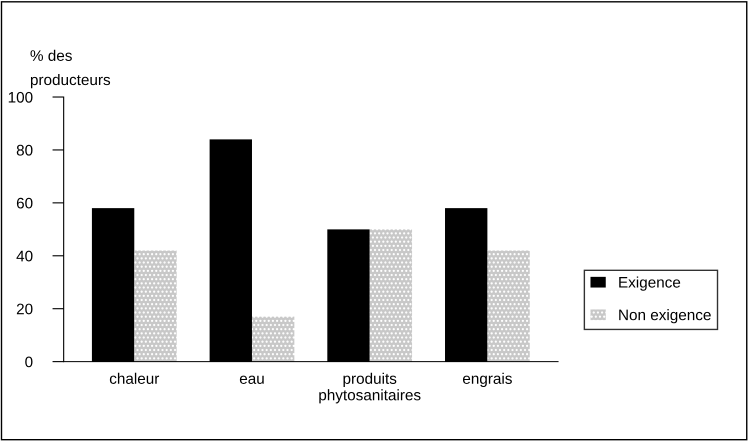  What do you see at coordinates (20, 97) in the screenshot?
I see `y-tick-label: 100` at bounding box center [20, 97].